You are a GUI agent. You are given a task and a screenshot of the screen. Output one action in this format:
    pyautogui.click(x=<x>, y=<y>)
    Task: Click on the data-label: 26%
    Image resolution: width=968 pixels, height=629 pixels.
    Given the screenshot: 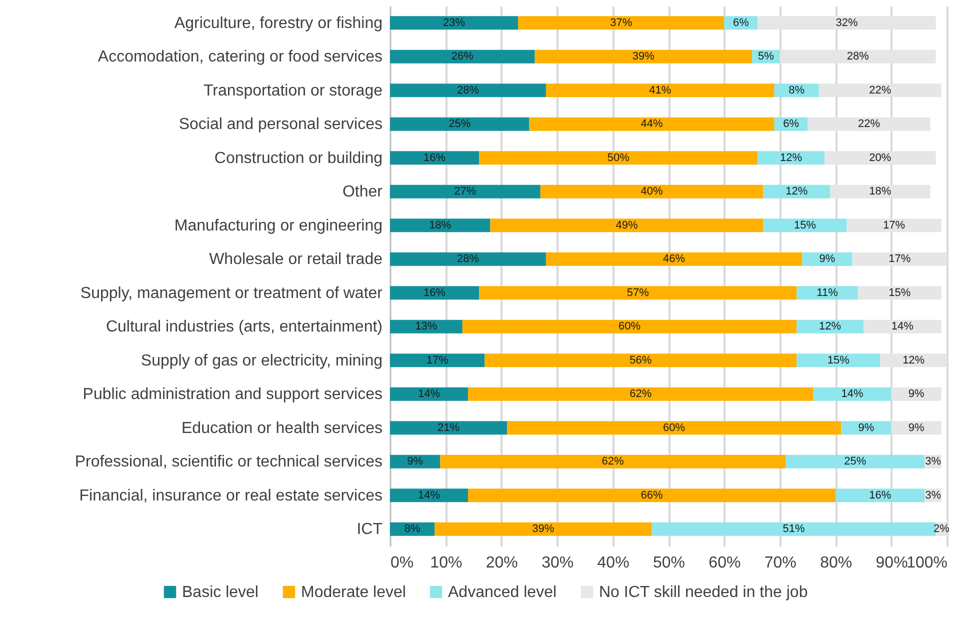 What is the action you would take?
    pyautogui.click(x=462, y=56)
    